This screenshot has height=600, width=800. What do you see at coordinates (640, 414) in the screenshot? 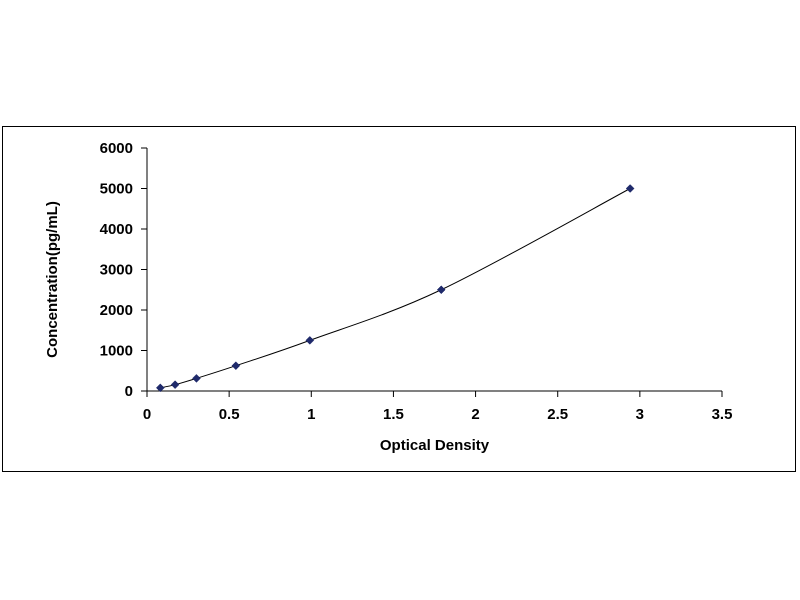
I see `x-tick-label: 3` at bounding box center [640, 414].